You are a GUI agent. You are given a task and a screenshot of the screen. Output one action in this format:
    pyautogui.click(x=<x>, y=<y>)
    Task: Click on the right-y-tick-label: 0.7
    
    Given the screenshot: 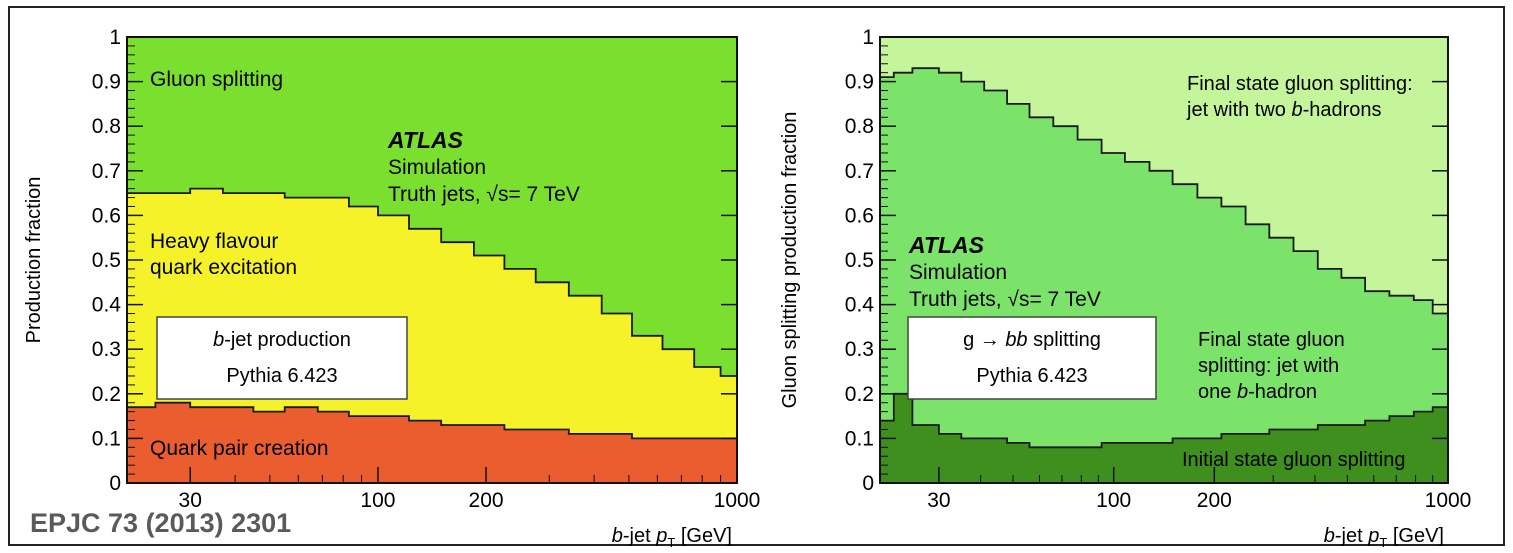 What is the action you would take?
    pyautogui.click(x=859, y=171)
    